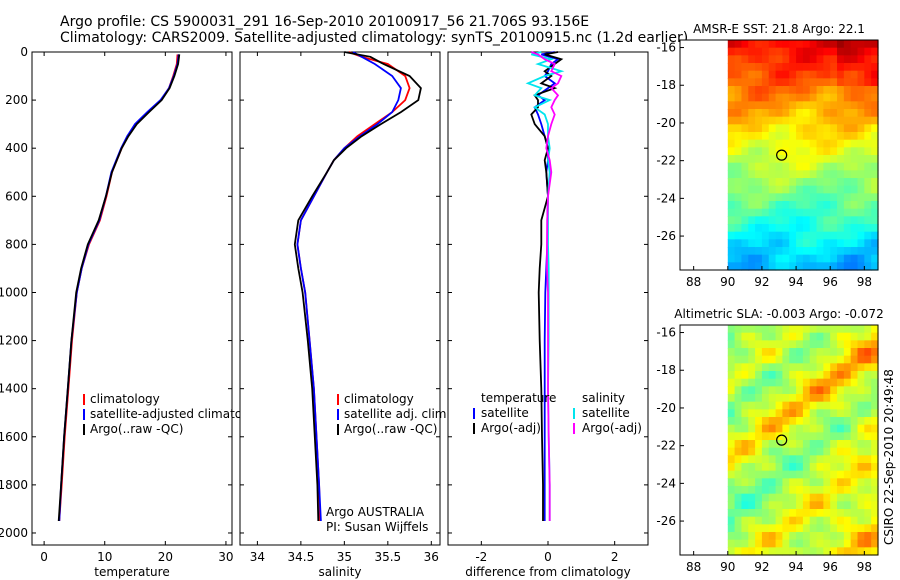  Describe the element at coordinates (693, 567) in the screenshot. I see `map-x-tick-label: 88` at that location.